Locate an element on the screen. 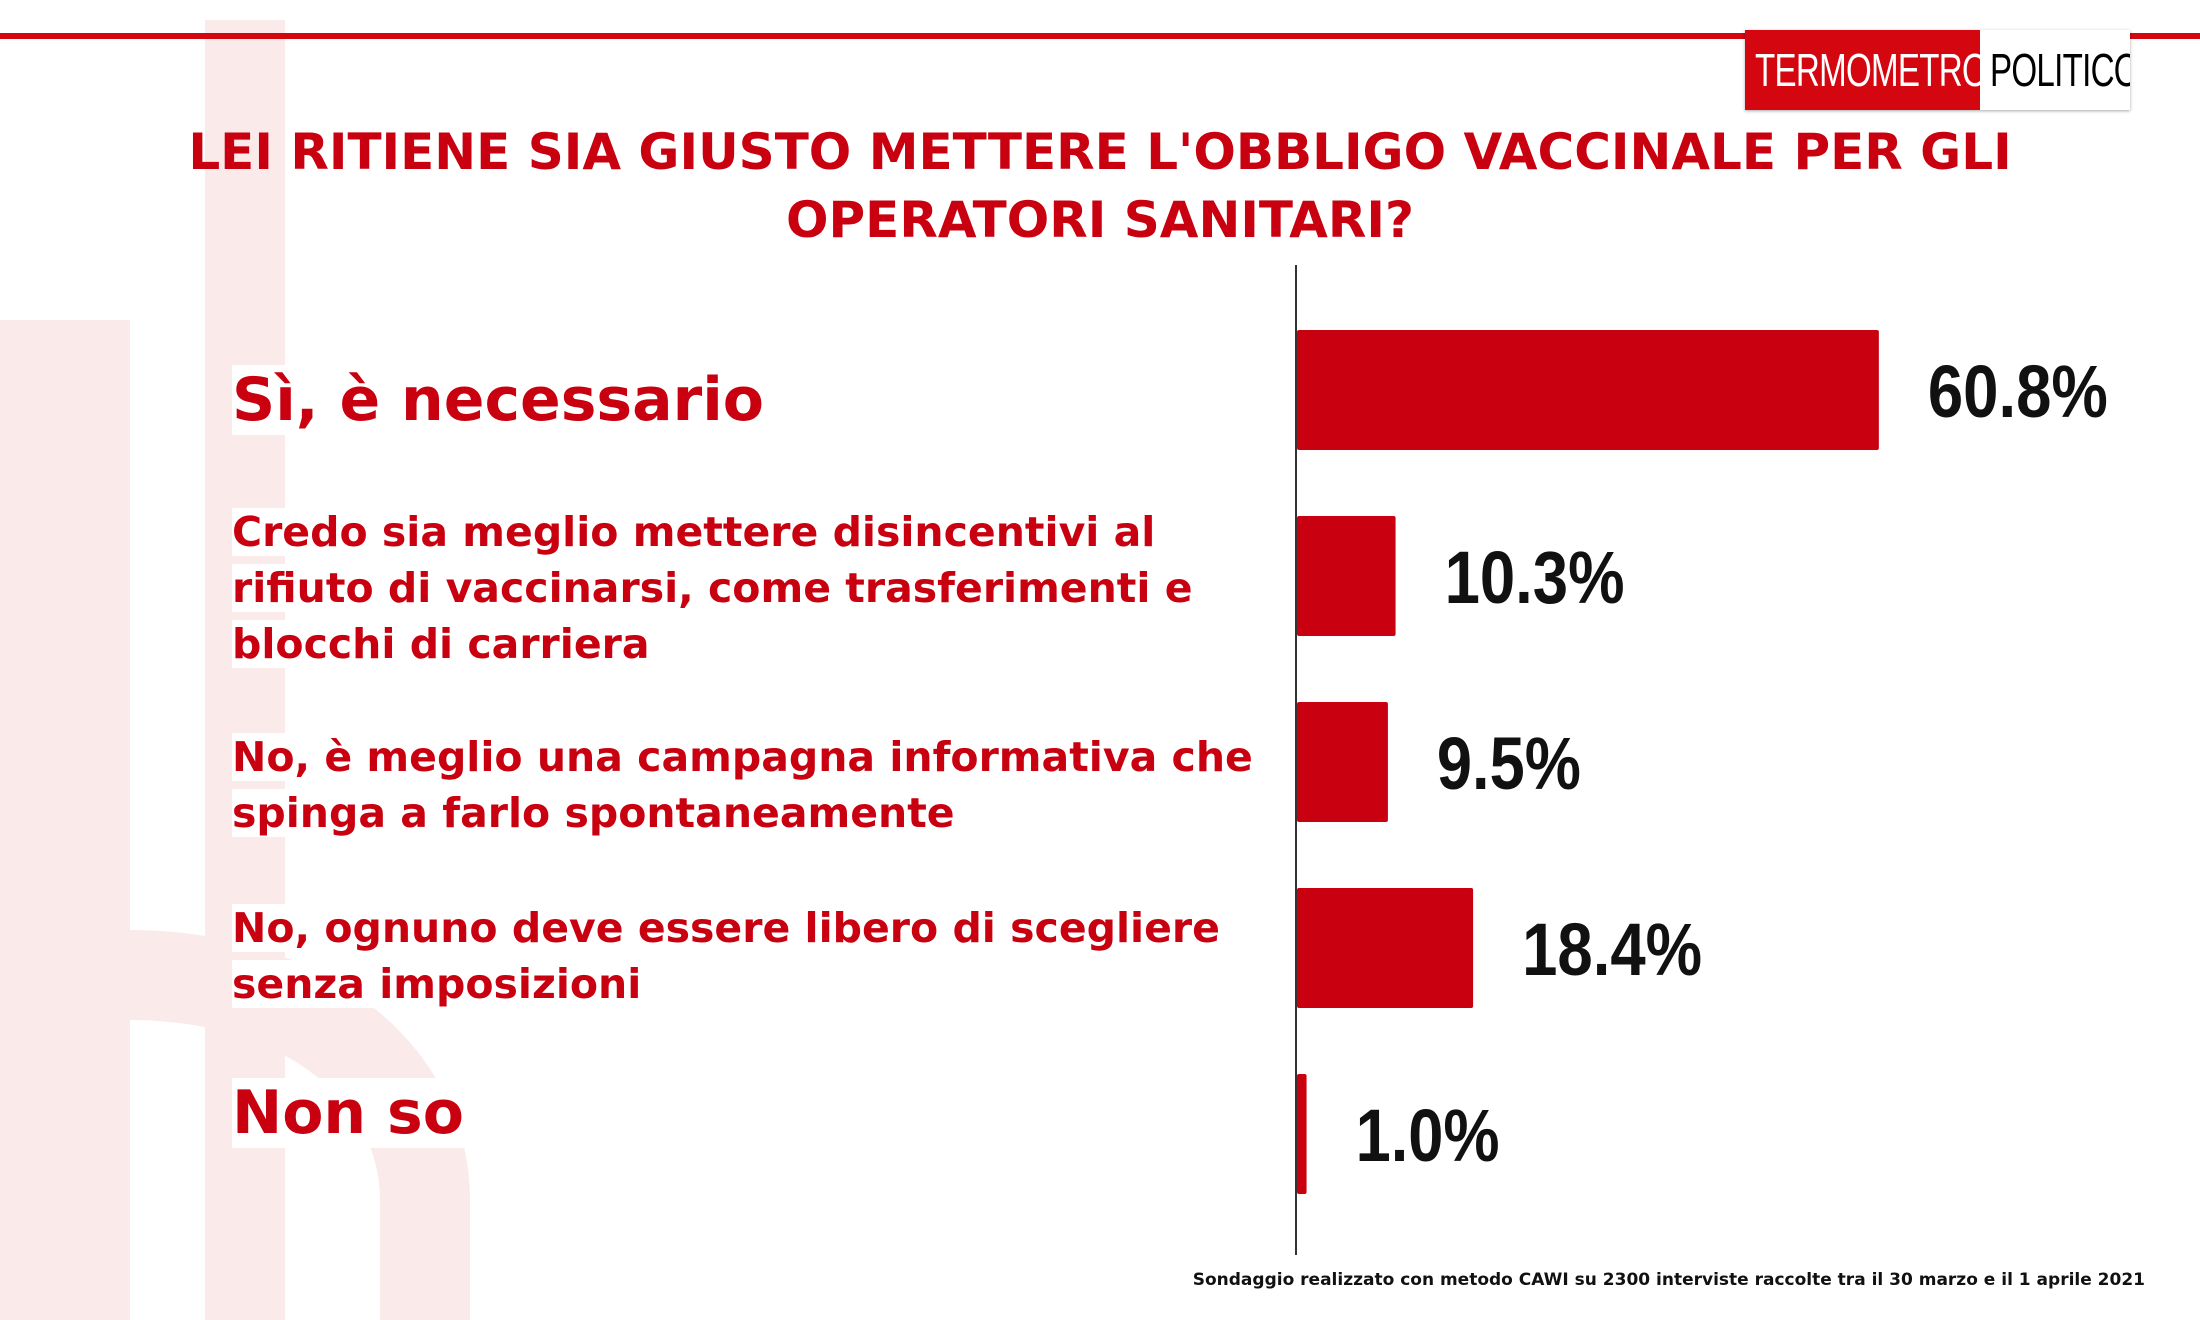 The width and height of the screenshot is (2200, 1320). category-label-1: Sì, è necessario is located at coordinates (498, 400).